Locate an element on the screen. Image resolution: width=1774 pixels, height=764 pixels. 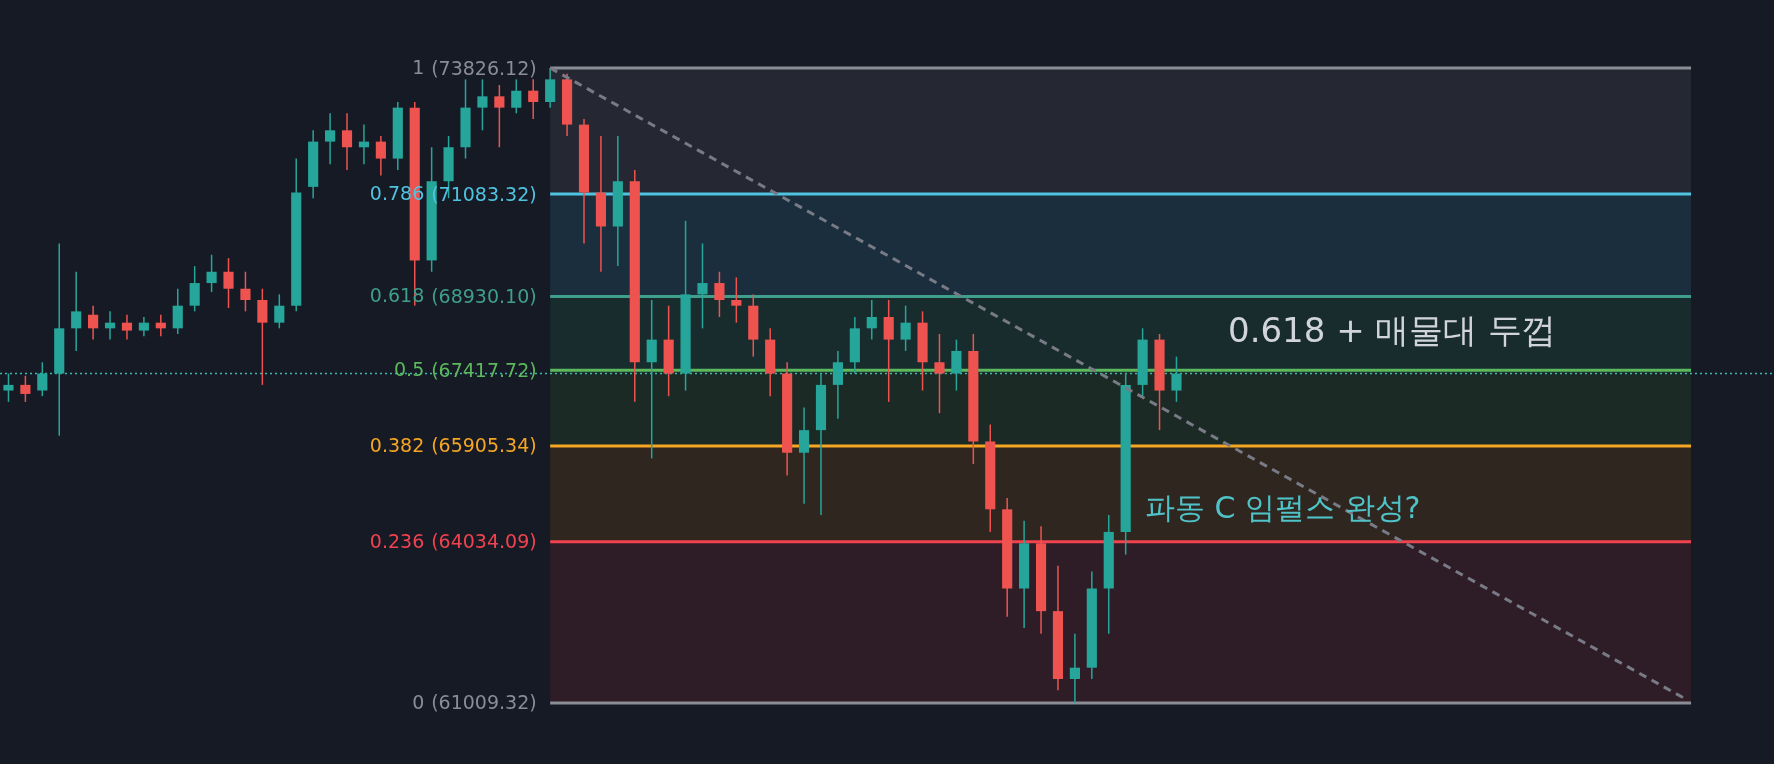
annotation: 0.618 + 매물대 두껍 is located at coordinates (1392, 330).